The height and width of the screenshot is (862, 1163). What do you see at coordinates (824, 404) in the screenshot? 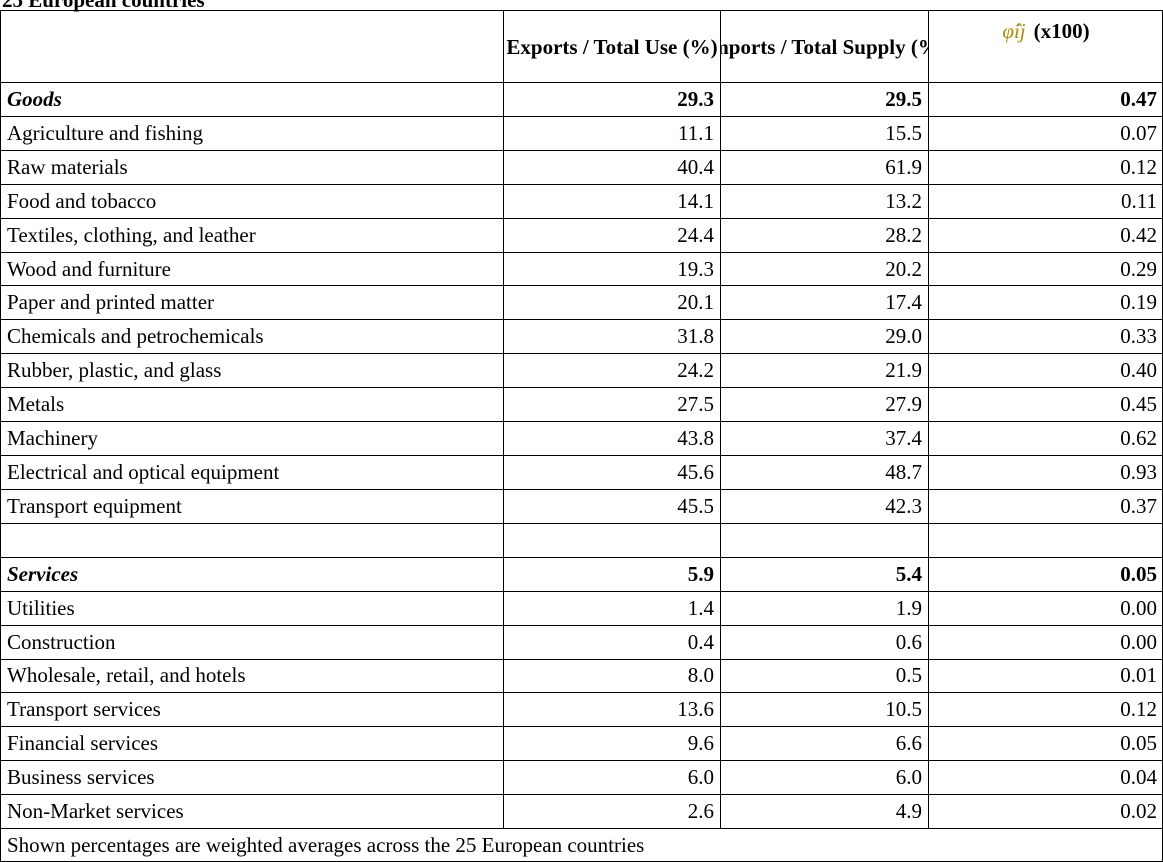
I see `cell-value: 27.9` at bounding box center [824, 404].